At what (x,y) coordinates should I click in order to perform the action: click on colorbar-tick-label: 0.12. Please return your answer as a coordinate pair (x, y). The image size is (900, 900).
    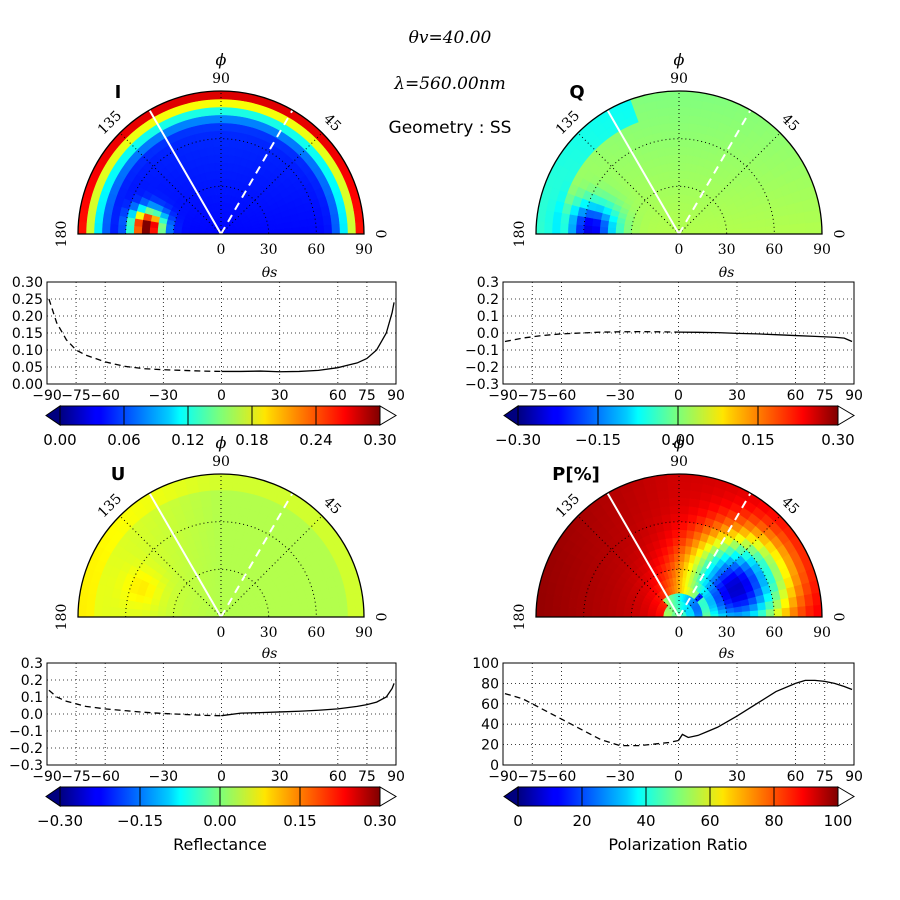
    Looking at the image, I should click on (187, 440).